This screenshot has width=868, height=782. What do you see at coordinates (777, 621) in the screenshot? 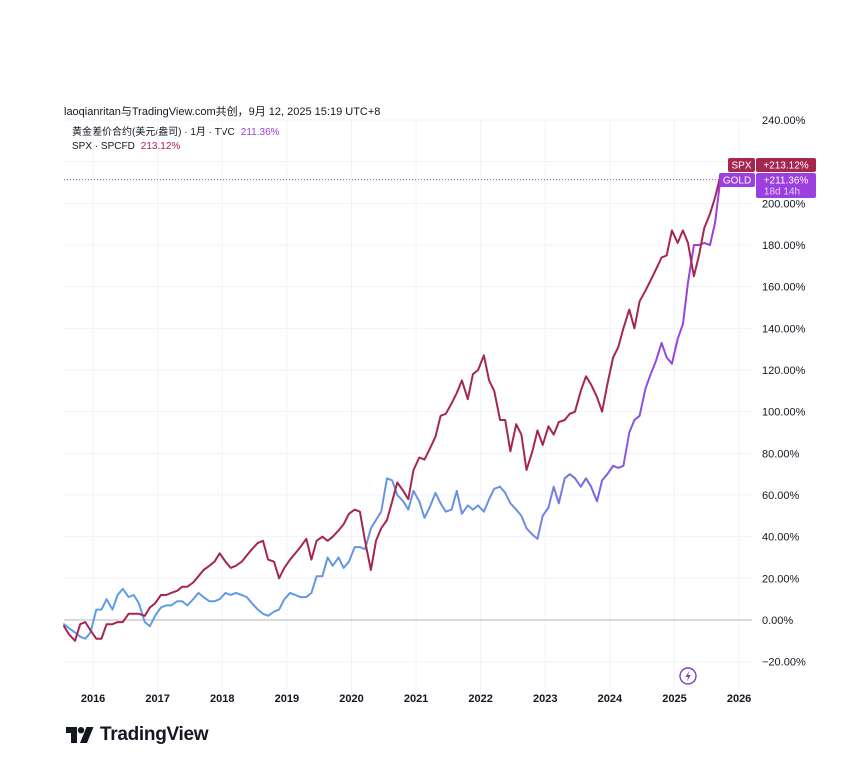
I see `y-tick-label: 0.00%` at bounding box center [777, 621].